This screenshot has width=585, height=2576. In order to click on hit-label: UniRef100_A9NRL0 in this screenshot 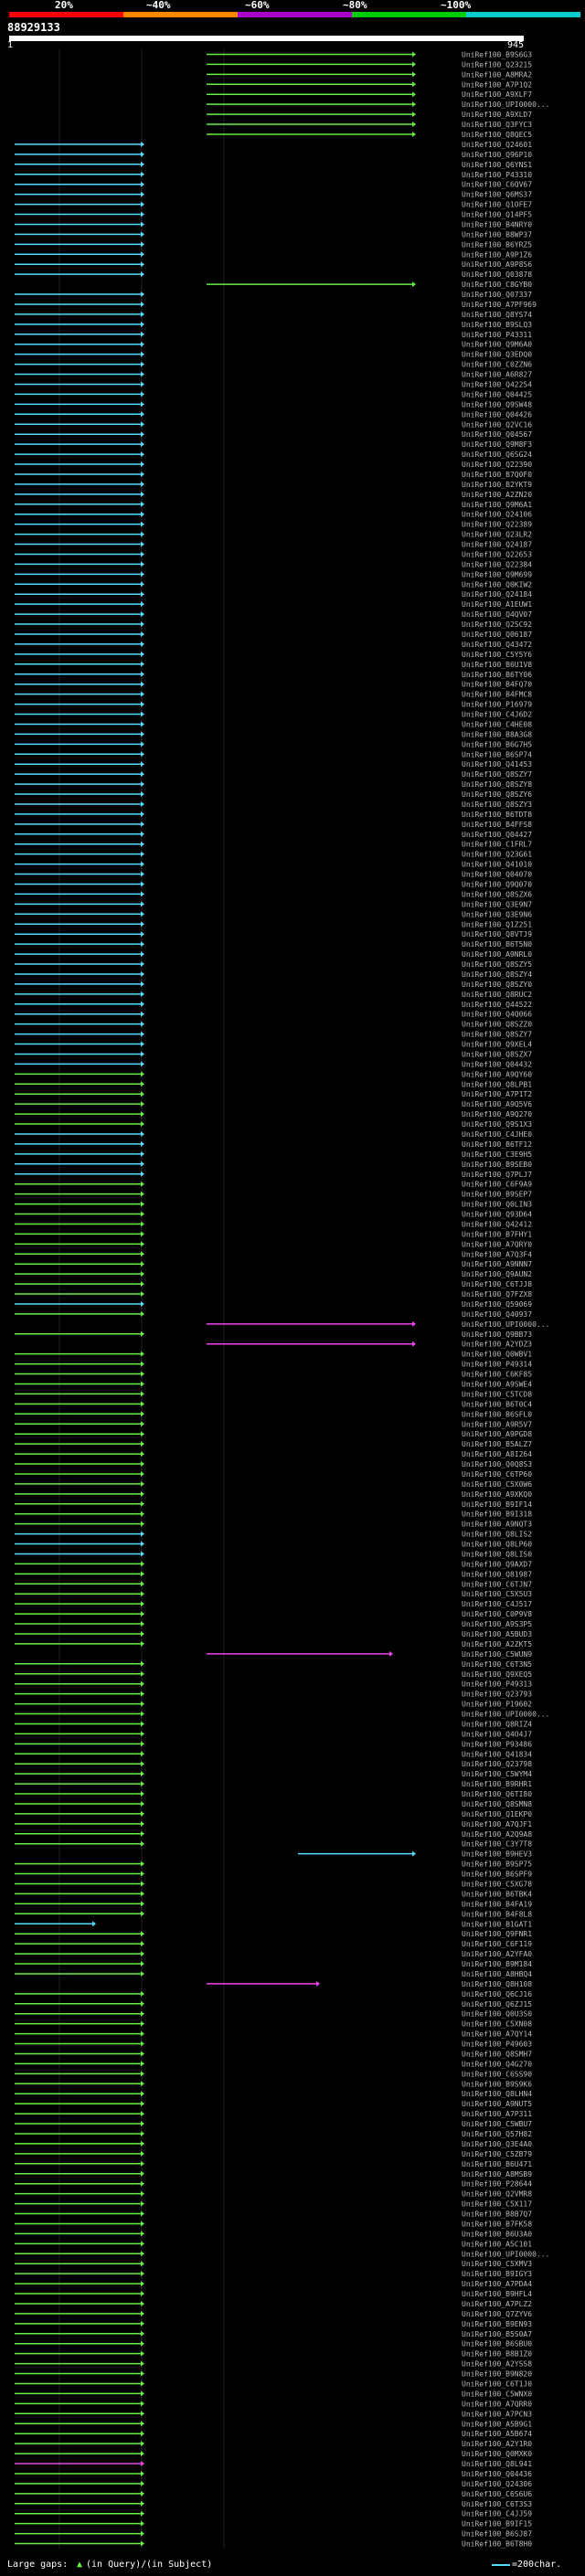, I will do `click(497, 954)`.